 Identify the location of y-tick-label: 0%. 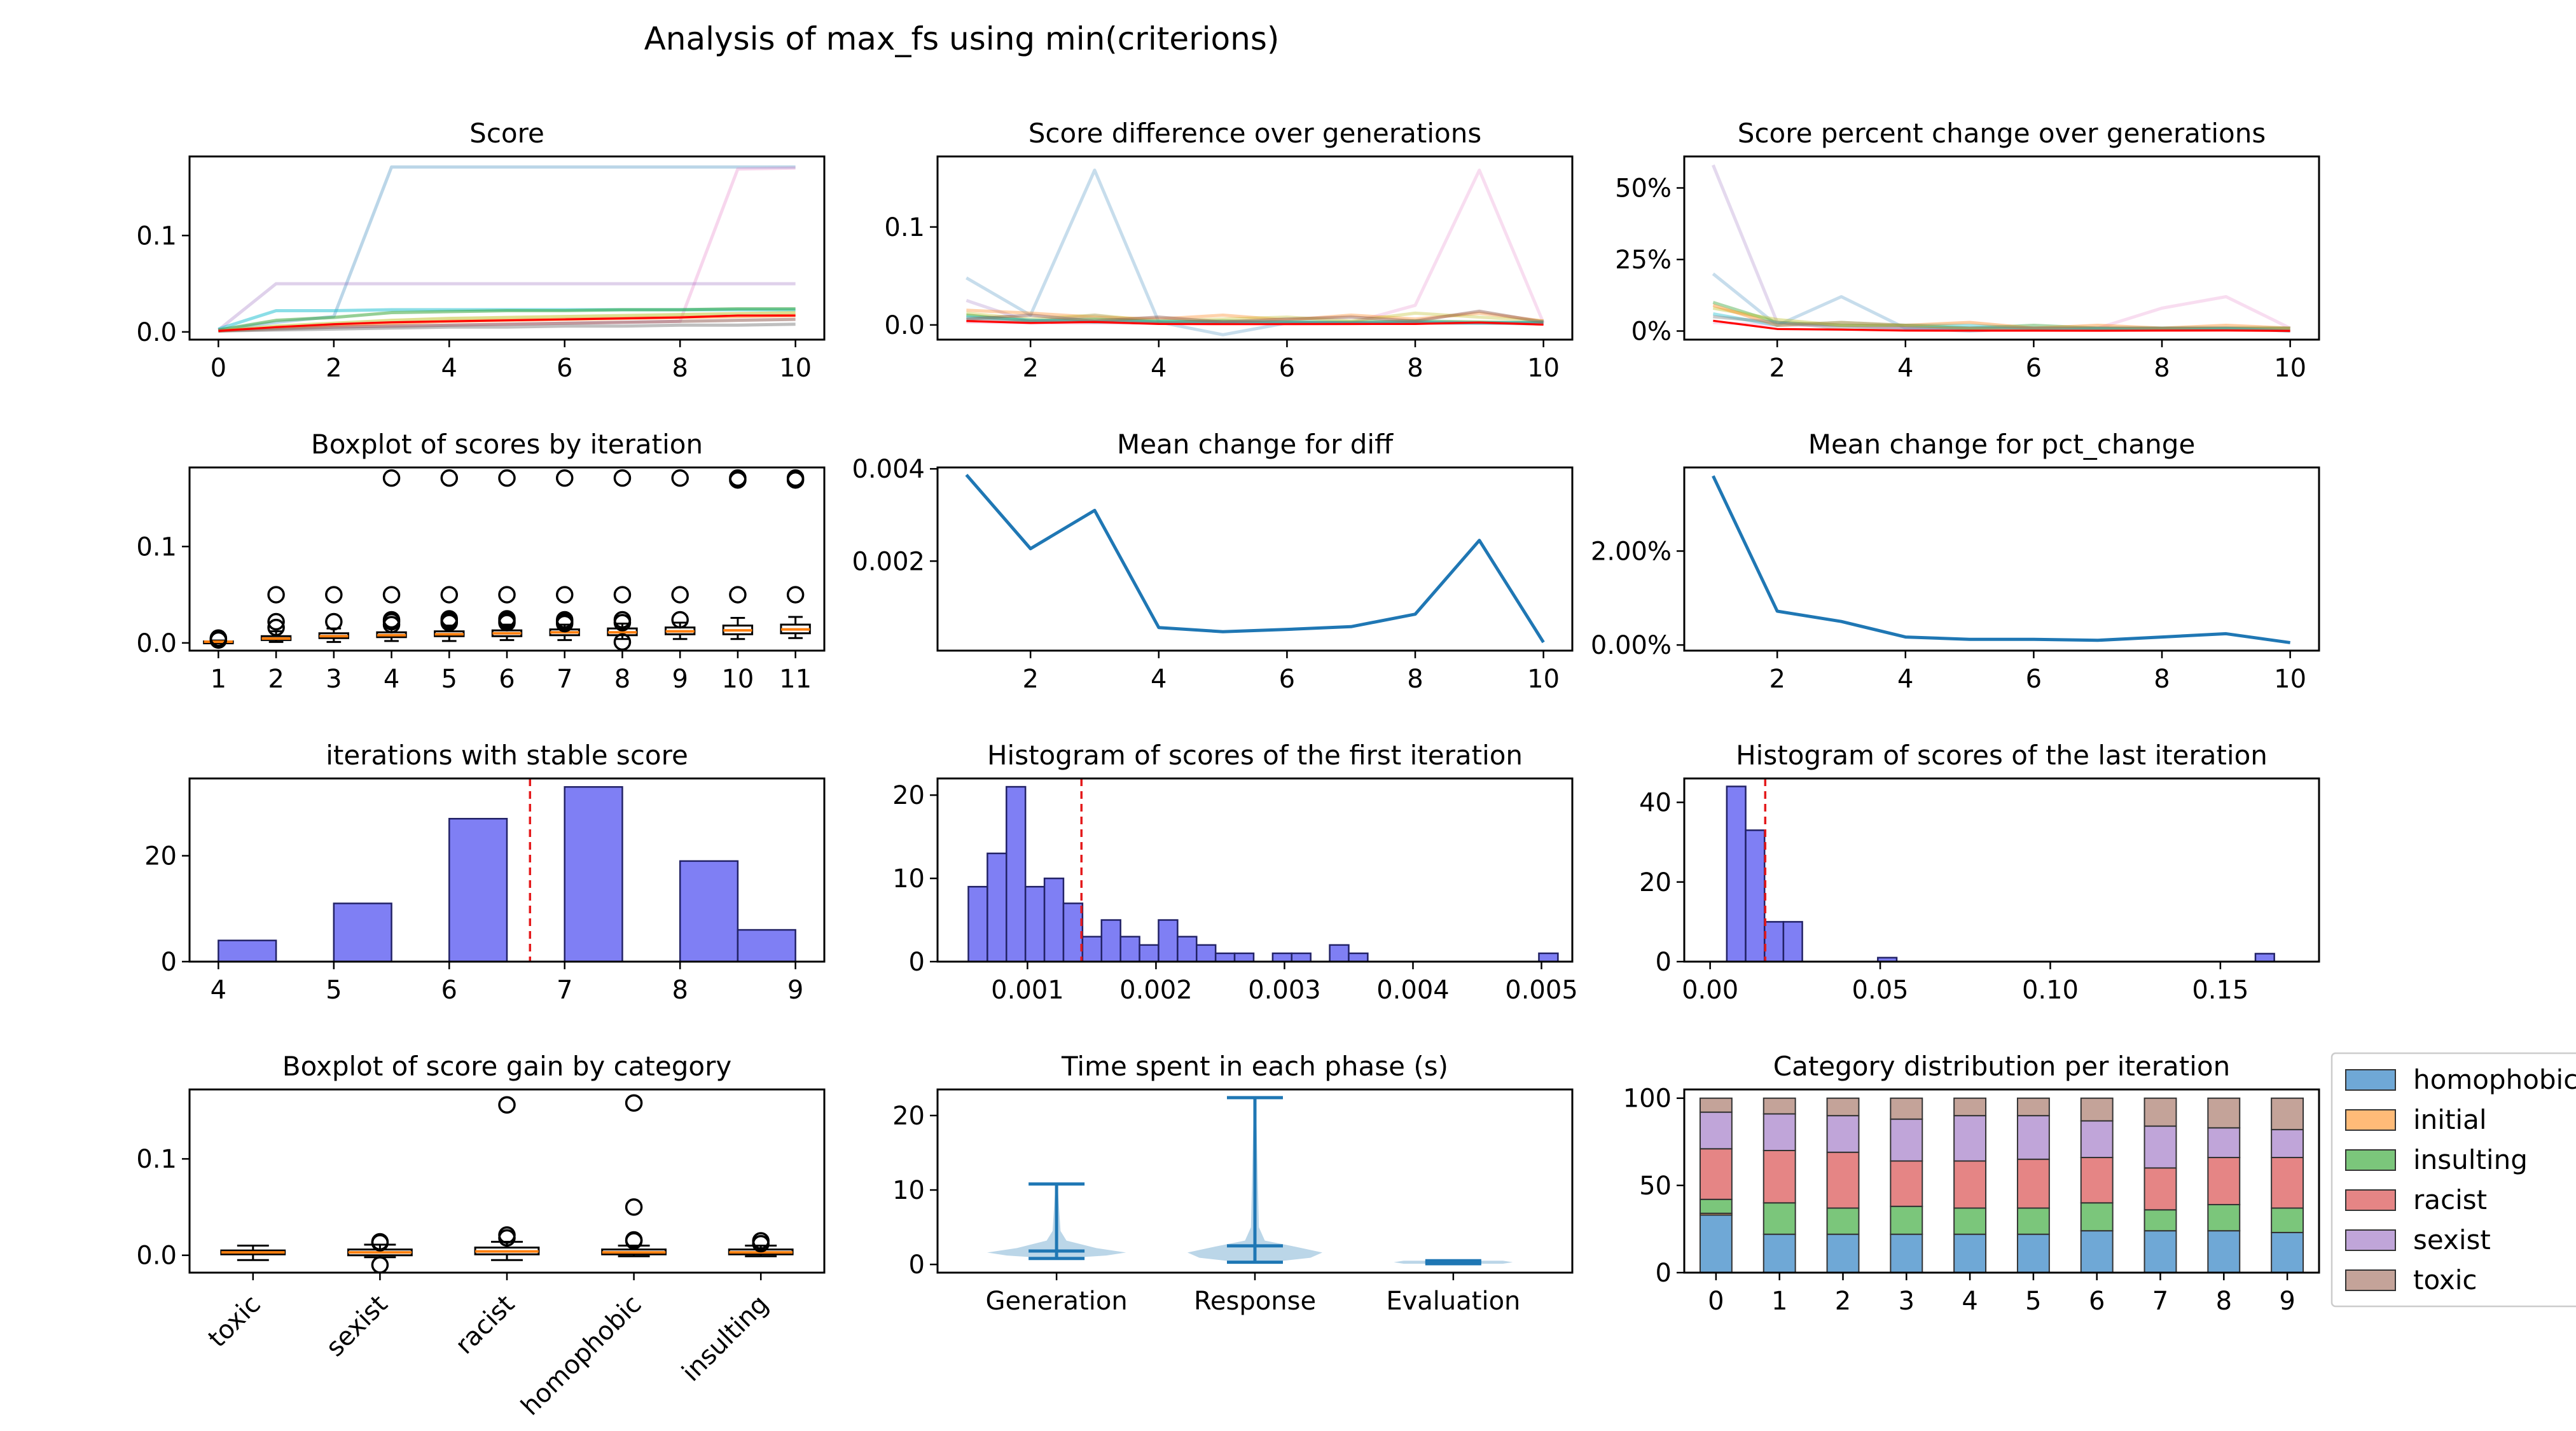
(1651, 332).